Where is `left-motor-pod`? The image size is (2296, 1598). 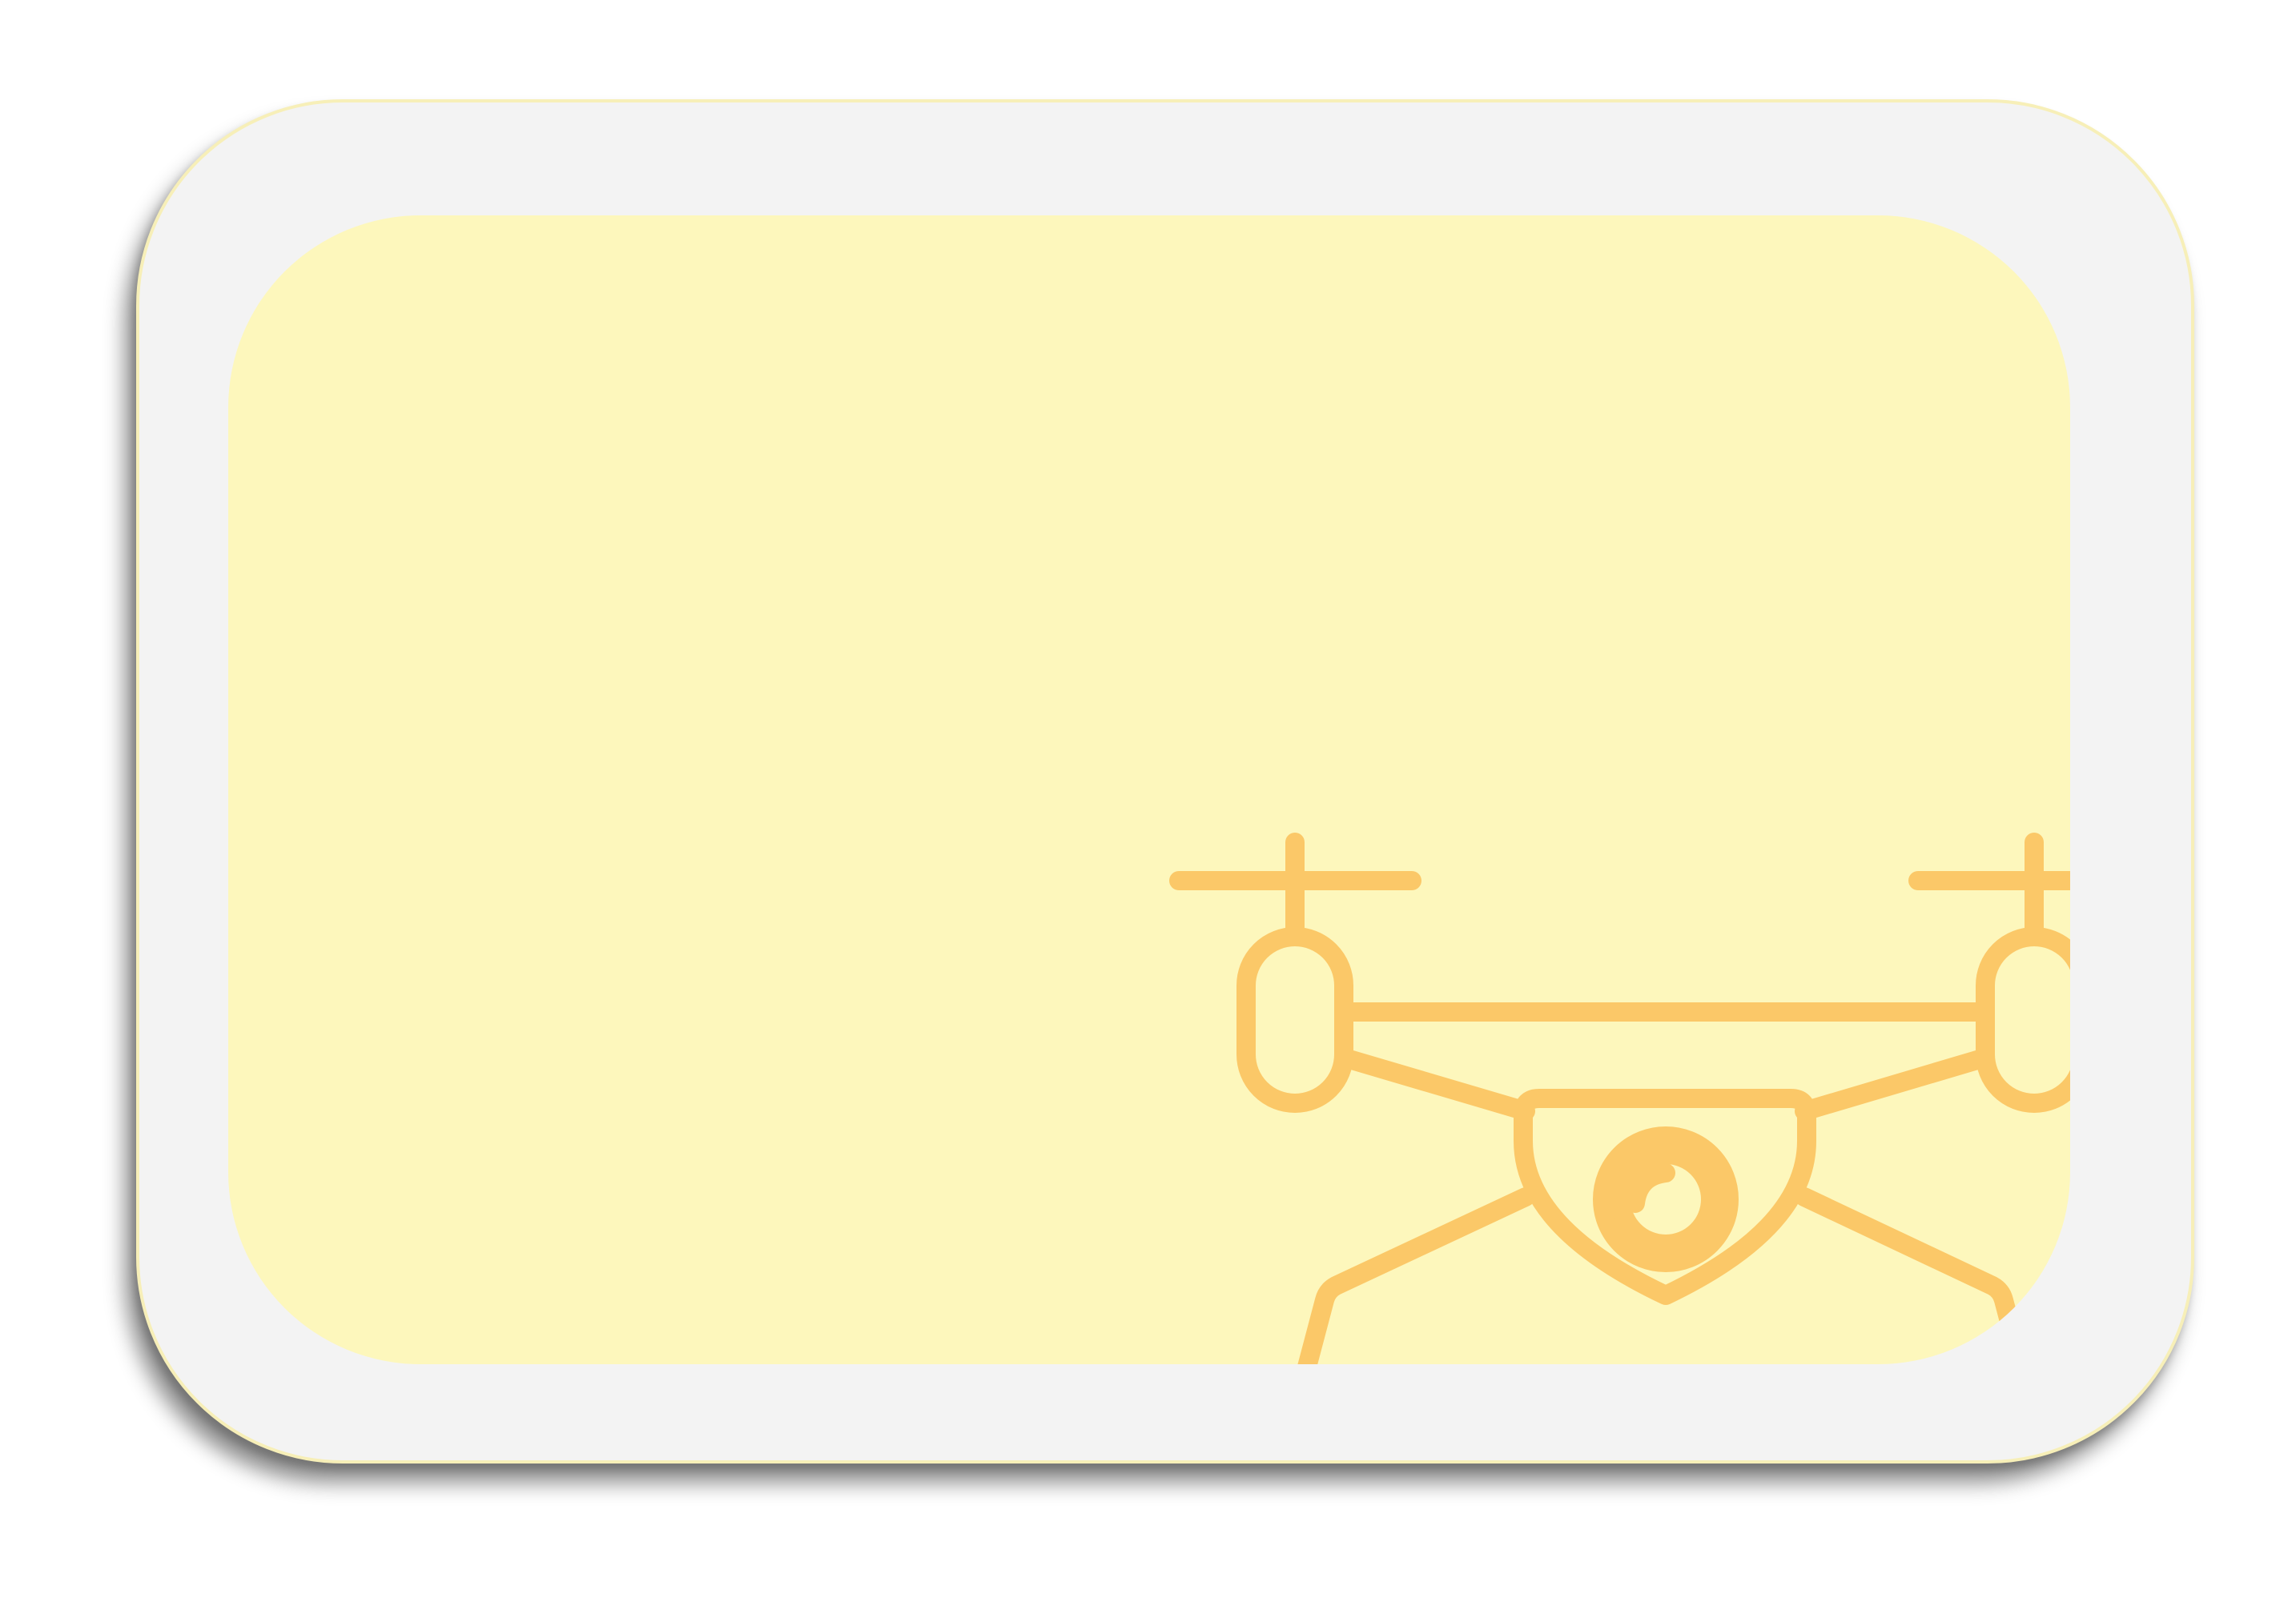
left-motor-pod is located at coordinates (1295, 1020).